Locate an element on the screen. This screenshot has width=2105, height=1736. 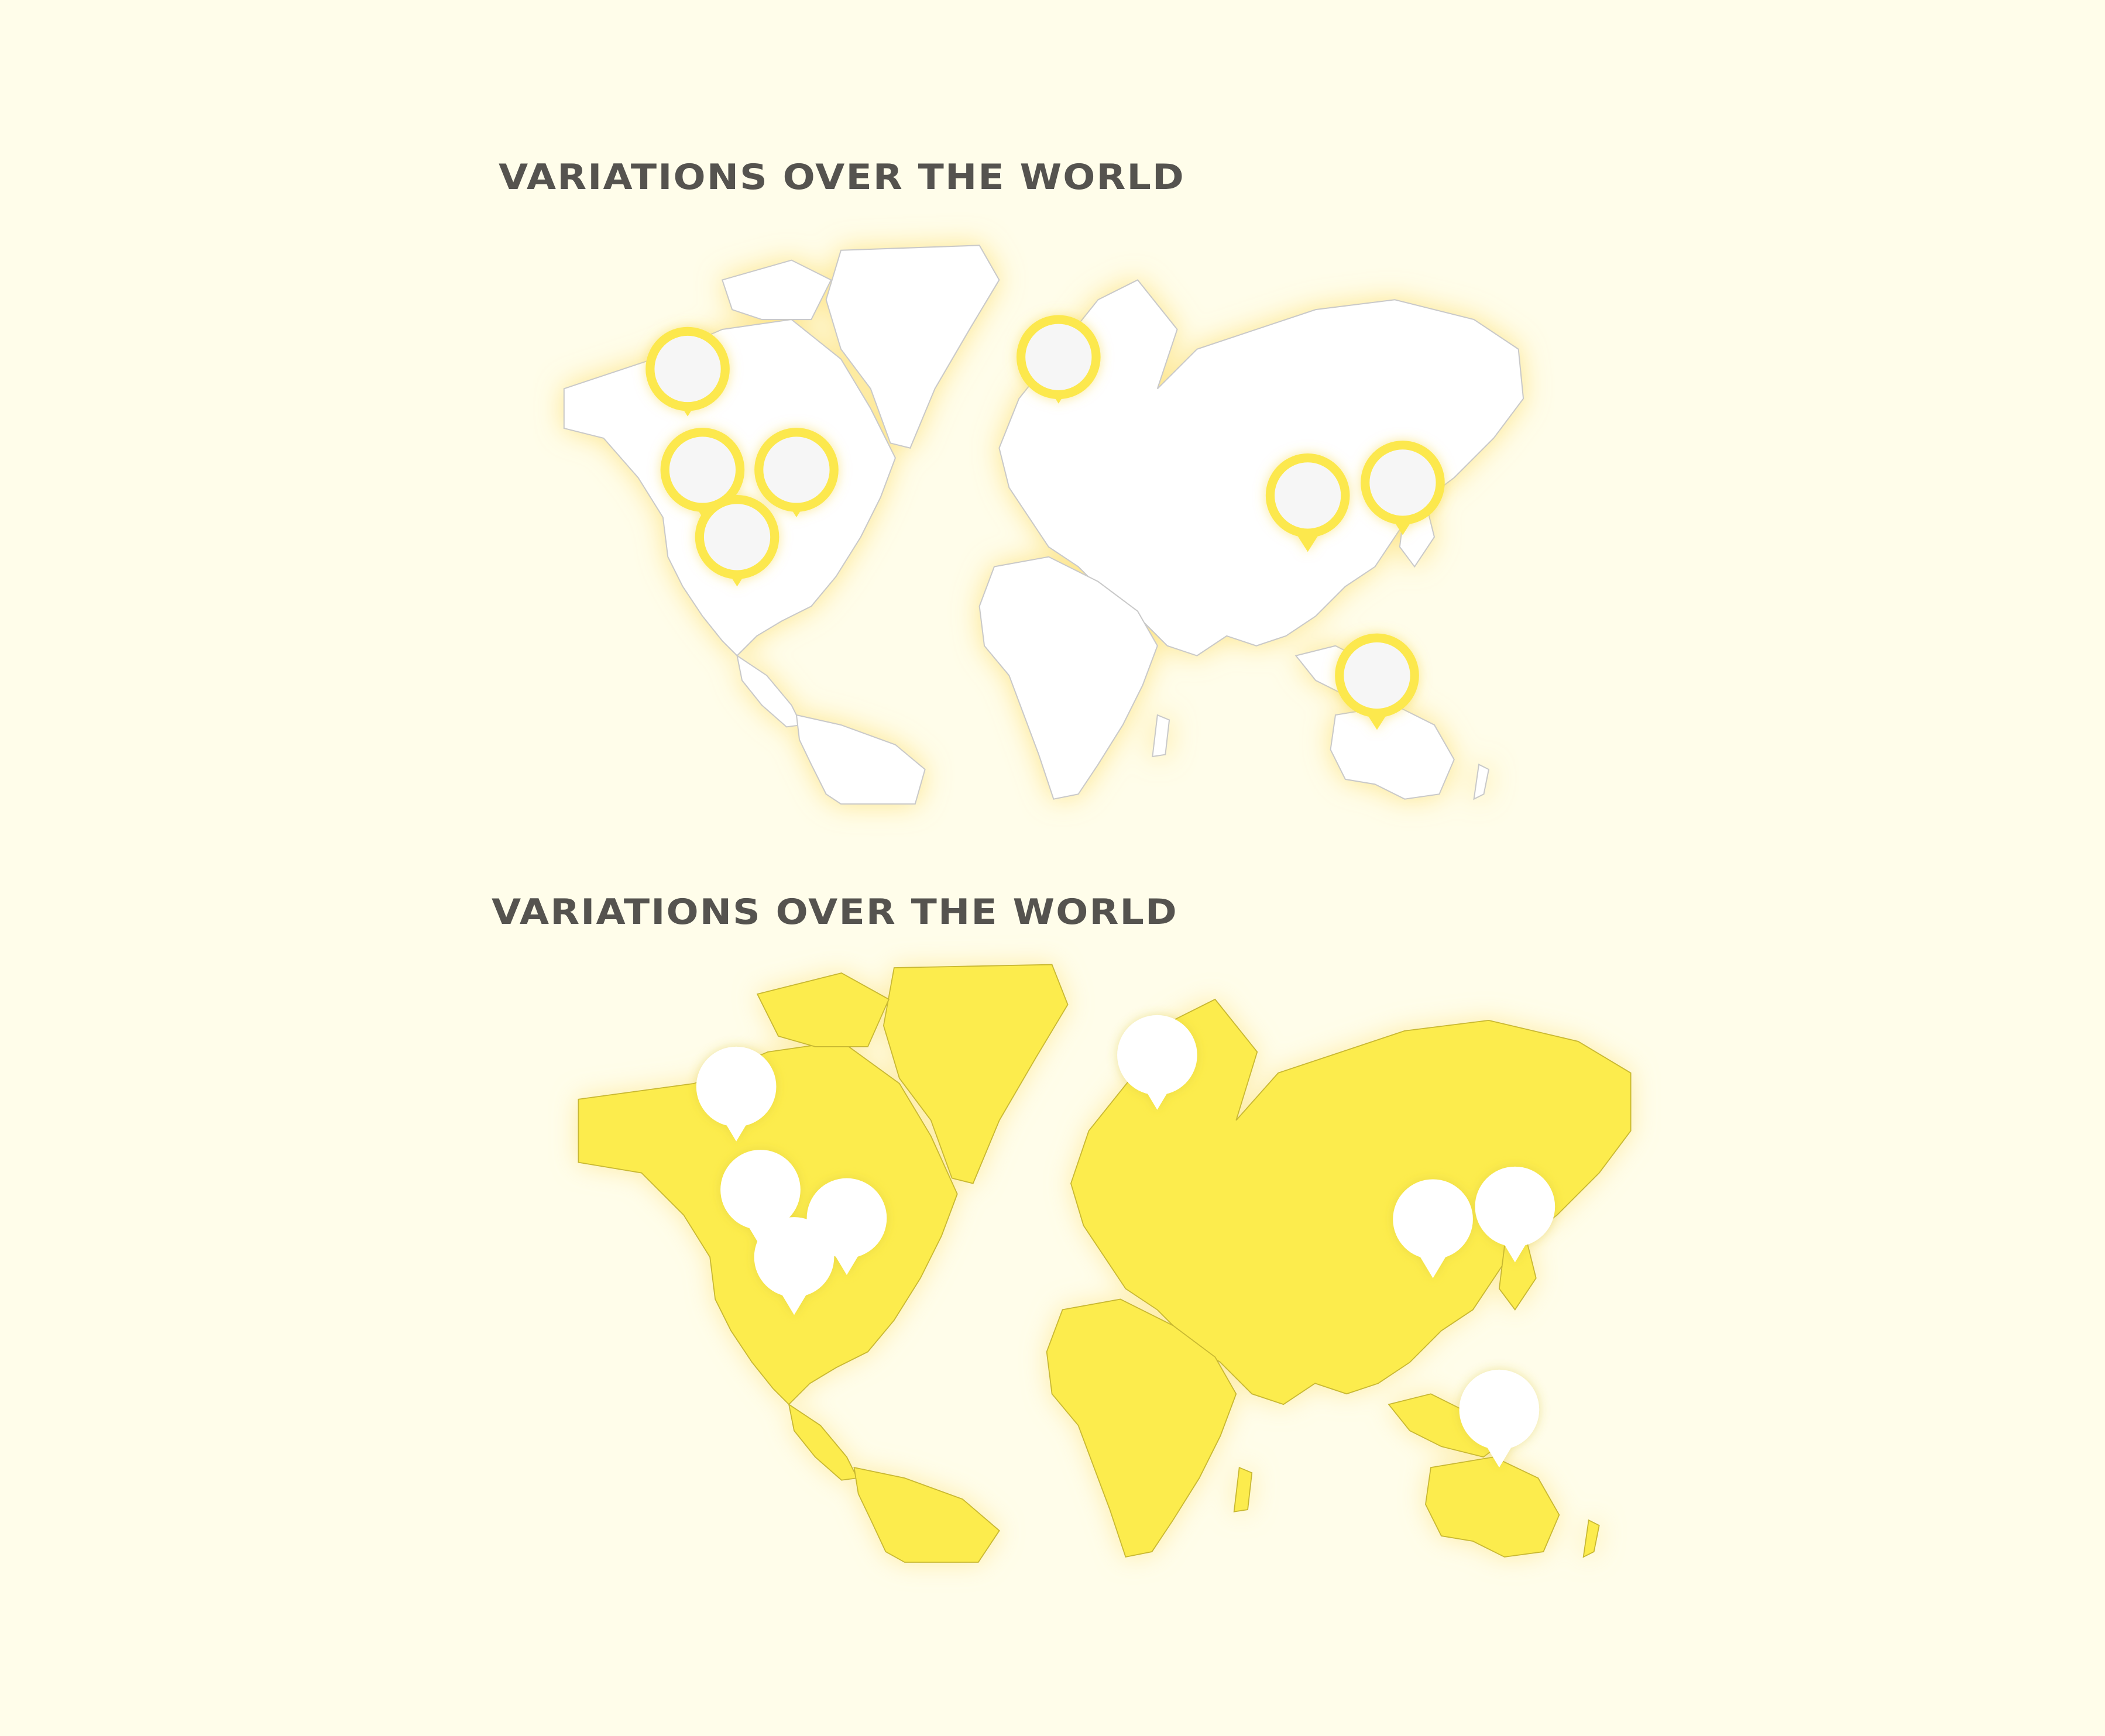
europe-asia is located at coordinates (1351, 1201).